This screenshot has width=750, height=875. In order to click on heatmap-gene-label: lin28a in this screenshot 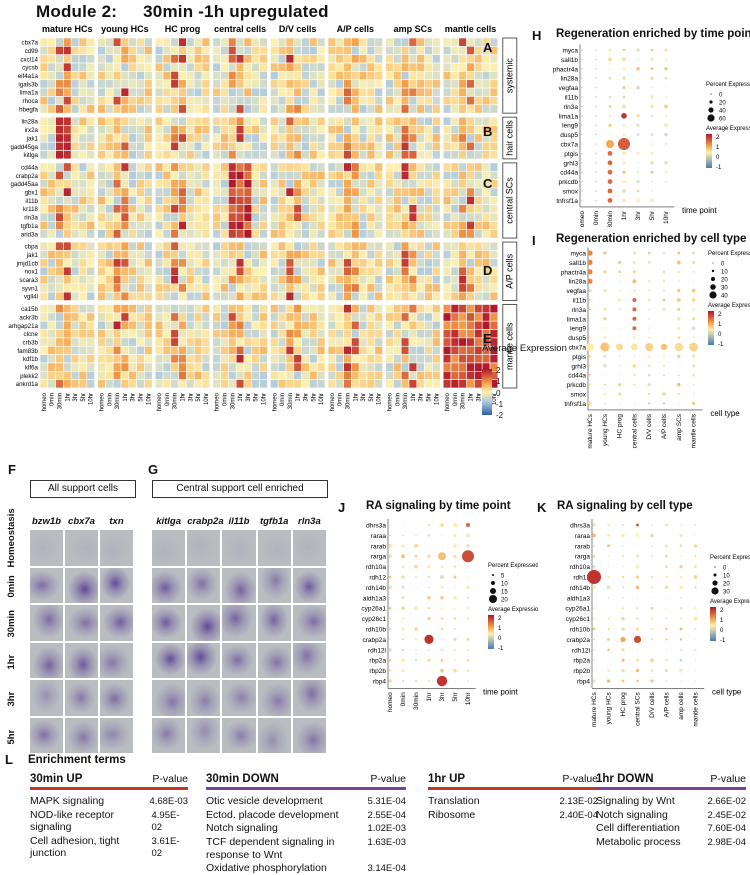, I will do `click(29, 122)`.